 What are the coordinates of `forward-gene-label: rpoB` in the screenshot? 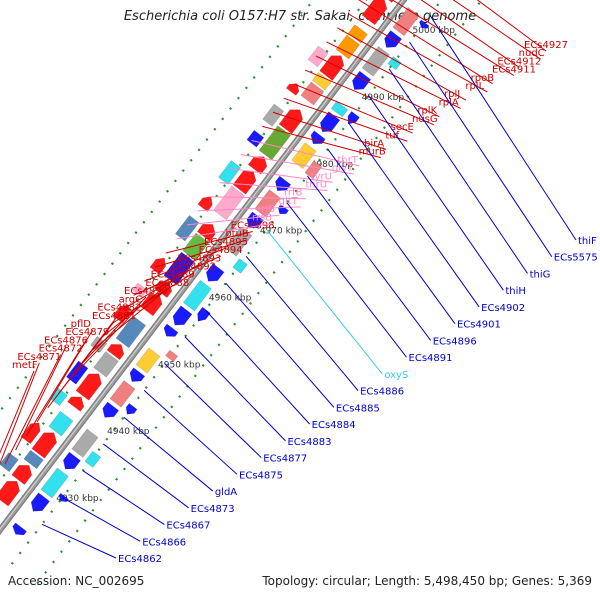 It's located at (483, 78).